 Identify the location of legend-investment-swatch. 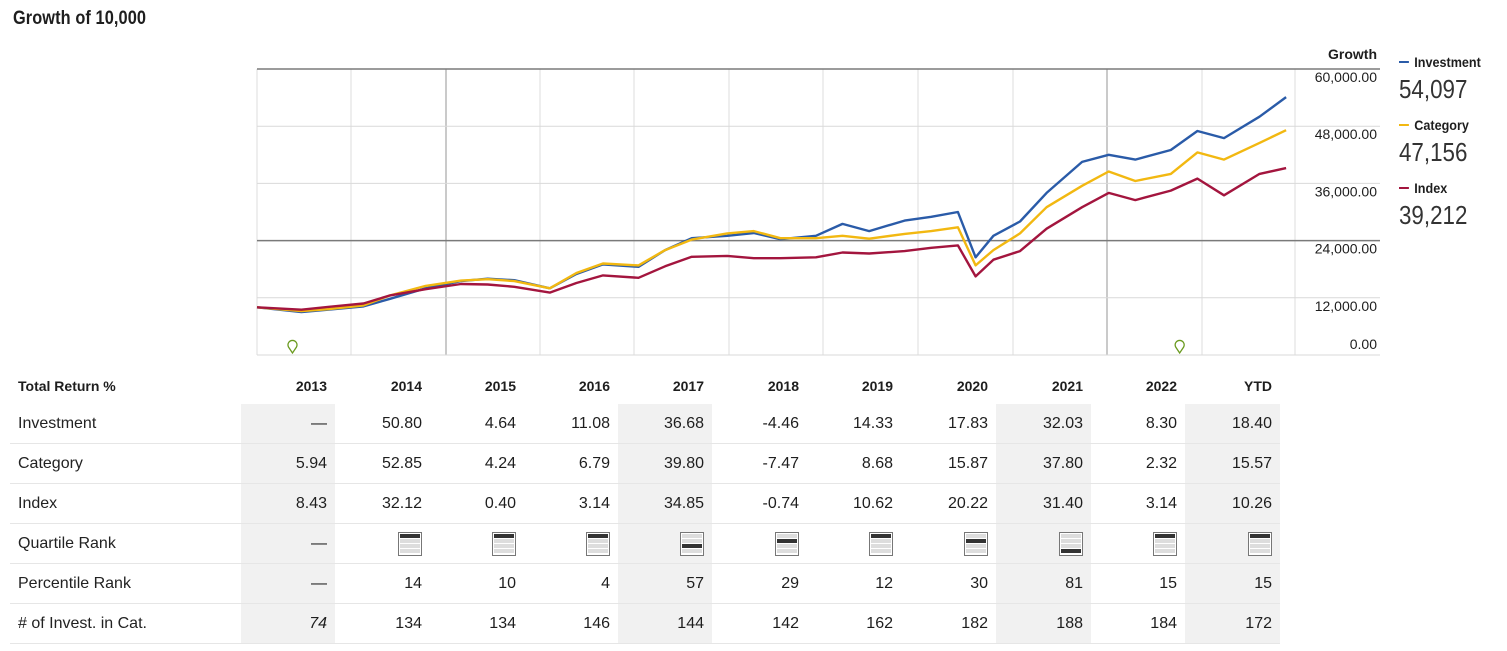
(1404, 62).